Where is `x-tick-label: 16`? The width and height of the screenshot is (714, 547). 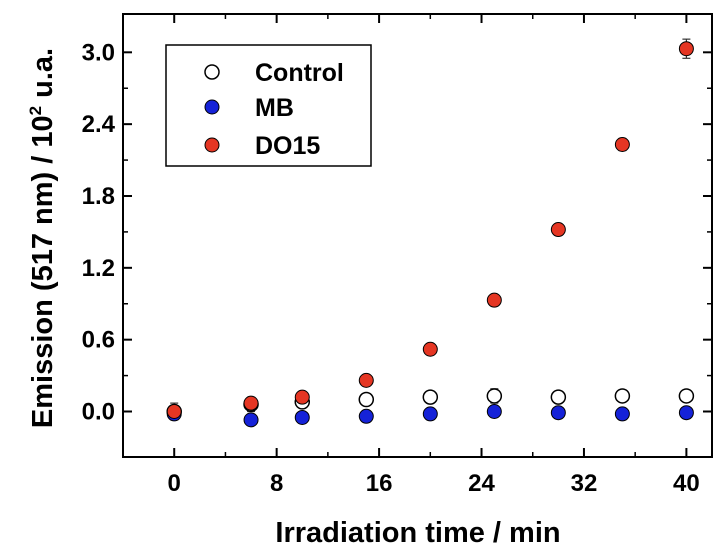 x-tick-label: 16 is located at coordinates (379, 483).